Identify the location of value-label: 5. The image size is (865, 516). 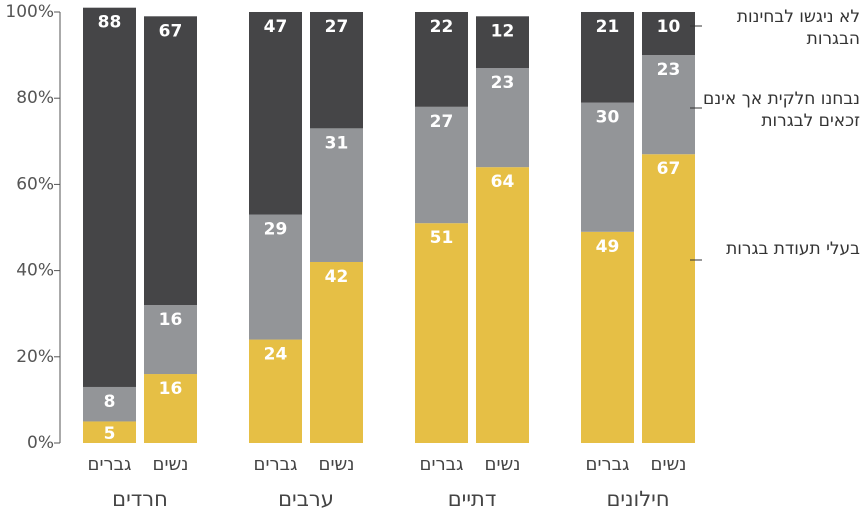
(110, 434).